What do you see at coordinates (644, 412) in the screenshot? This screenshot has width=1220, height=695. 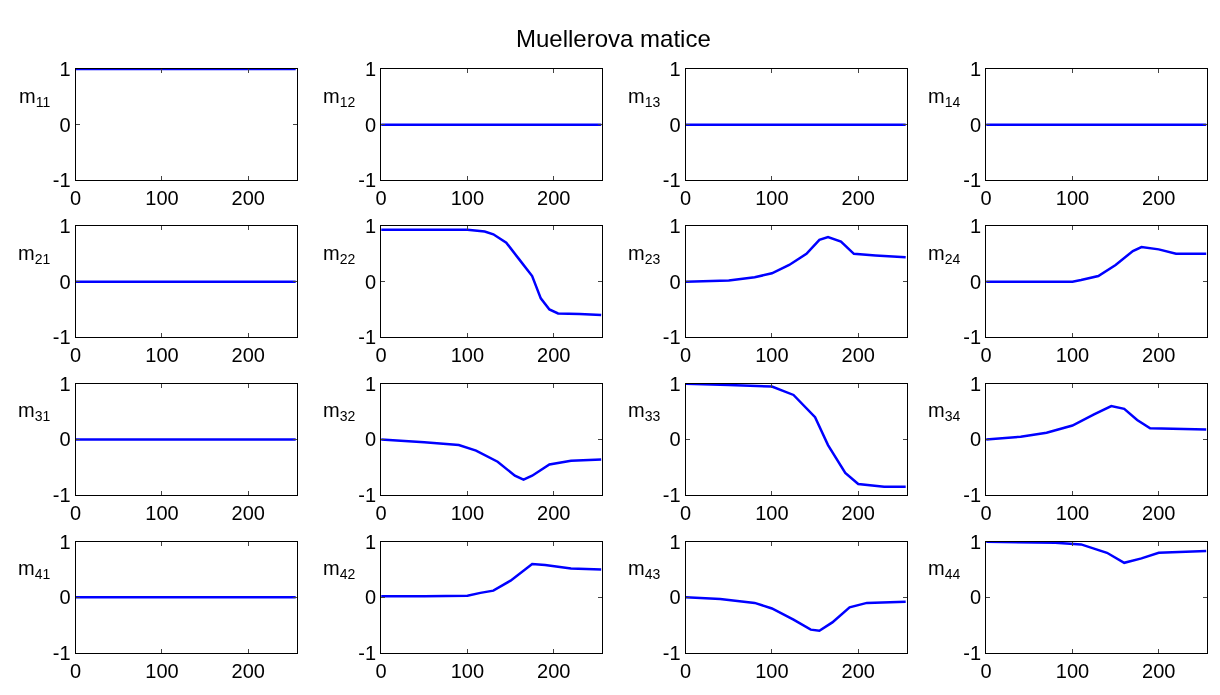 I see `y-axis-title: m$_{33}$` at bounding box center [644, 412].